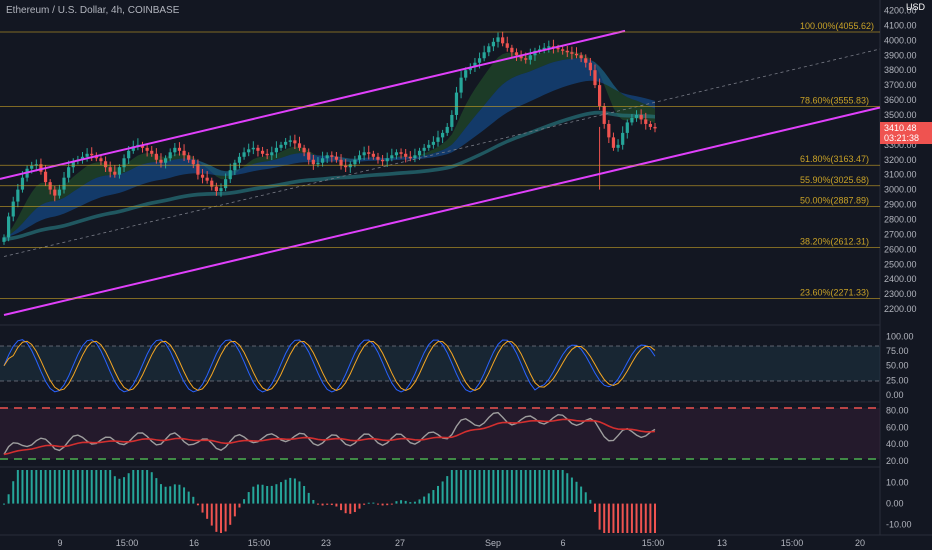 The image size is (932, 550). What do you see at coordinates (900, 40) in the screenshot?
I see `price-tick-label: 4000.00` at bounding box center [900, 40].